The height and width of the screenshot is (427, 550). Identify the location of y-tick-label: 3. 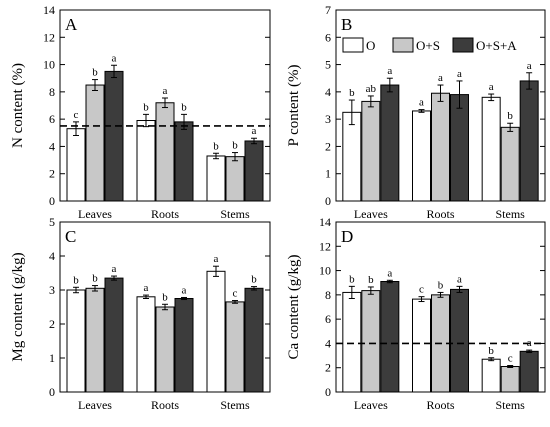
(52, 290).